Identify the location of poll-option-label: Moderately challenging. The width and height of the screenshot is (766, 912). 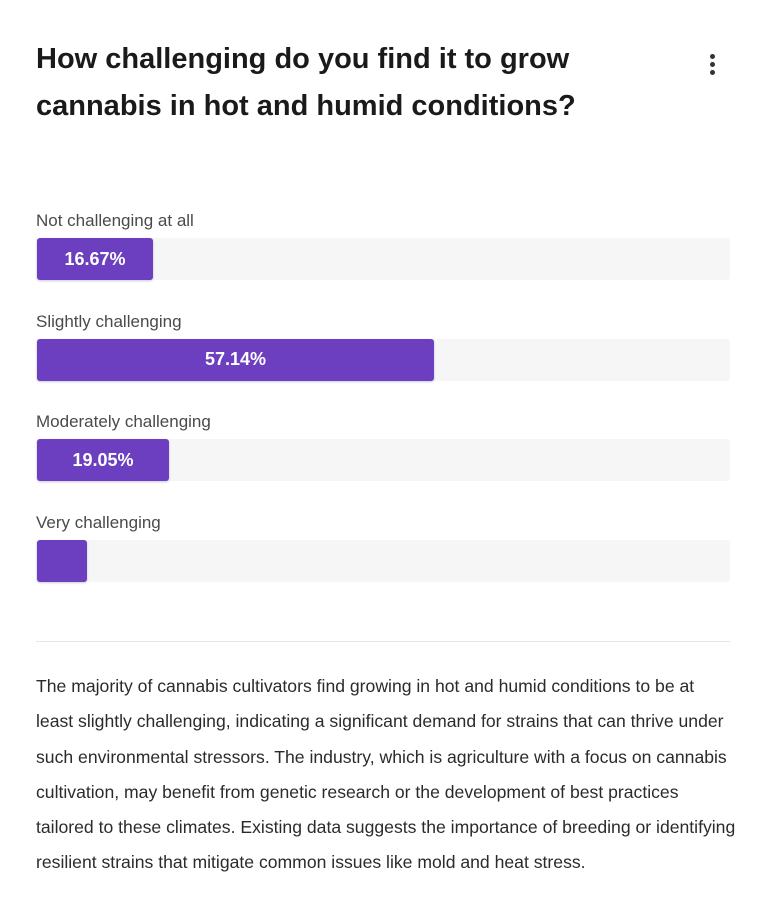
(123, 421).